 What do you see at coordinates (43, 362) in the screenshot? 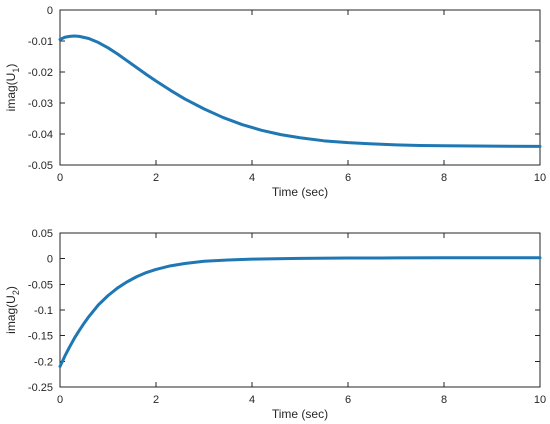
I see `chart-2-y-tick-label: -0.2` at bounding box center [43, 362].